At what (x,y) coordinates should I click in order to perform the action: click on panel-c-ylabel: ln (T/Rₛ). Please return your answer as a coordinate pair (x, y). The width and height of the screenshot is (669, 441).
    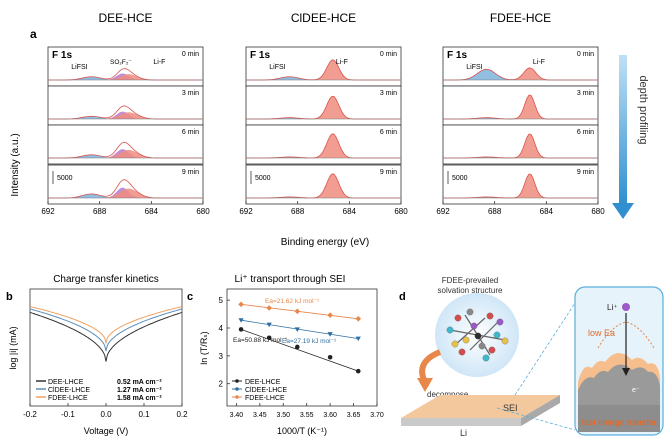
    Looking at the image, I should click on (204, 347).